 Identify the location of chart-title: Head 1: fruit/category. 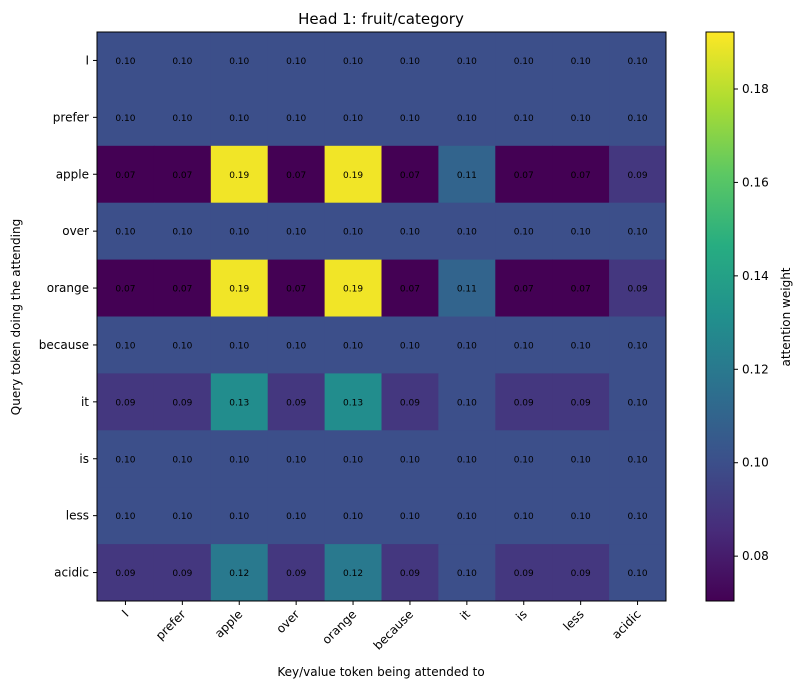
(381, 19).